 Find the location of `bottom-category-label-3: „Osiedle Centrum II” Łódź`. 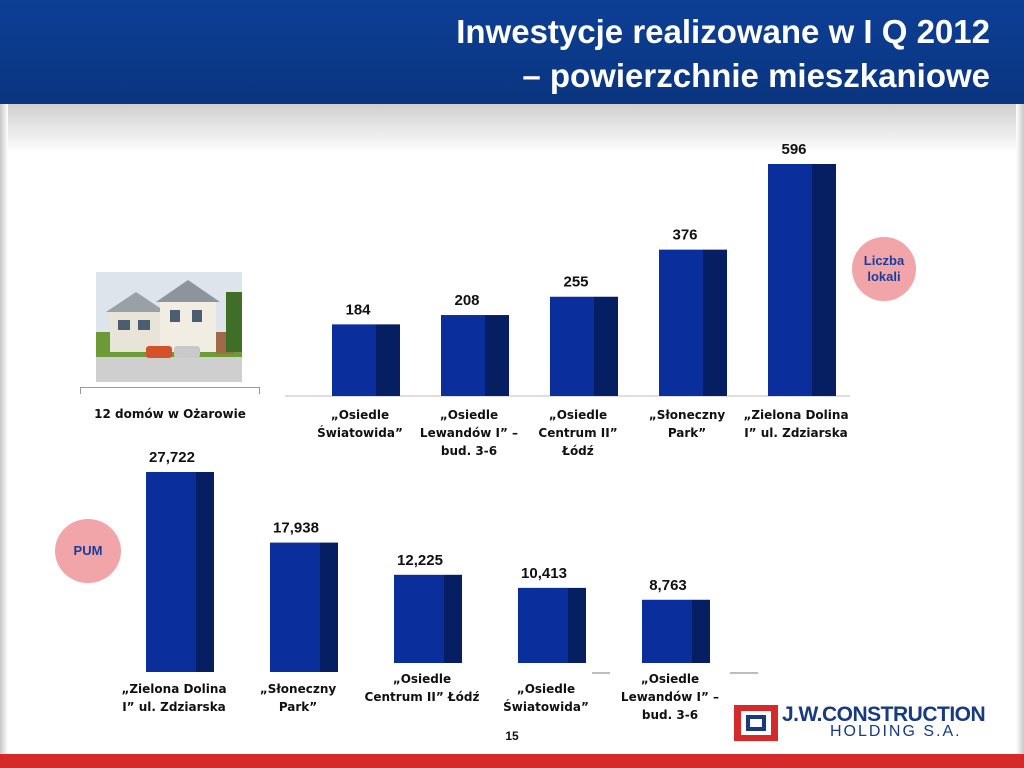

bottom-category-label-3: „Osiedle Centrum II” Łódź is located at coordinates (422, 688).